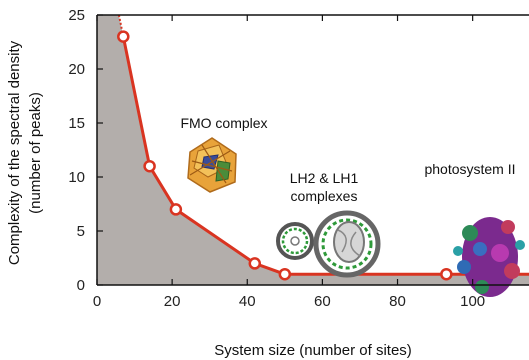 The width and height of the screenshot is (529, 360). Describe the element at coordinates (489, 257) in the screenshot. I see `photosystem-ii-illustration` at that location.